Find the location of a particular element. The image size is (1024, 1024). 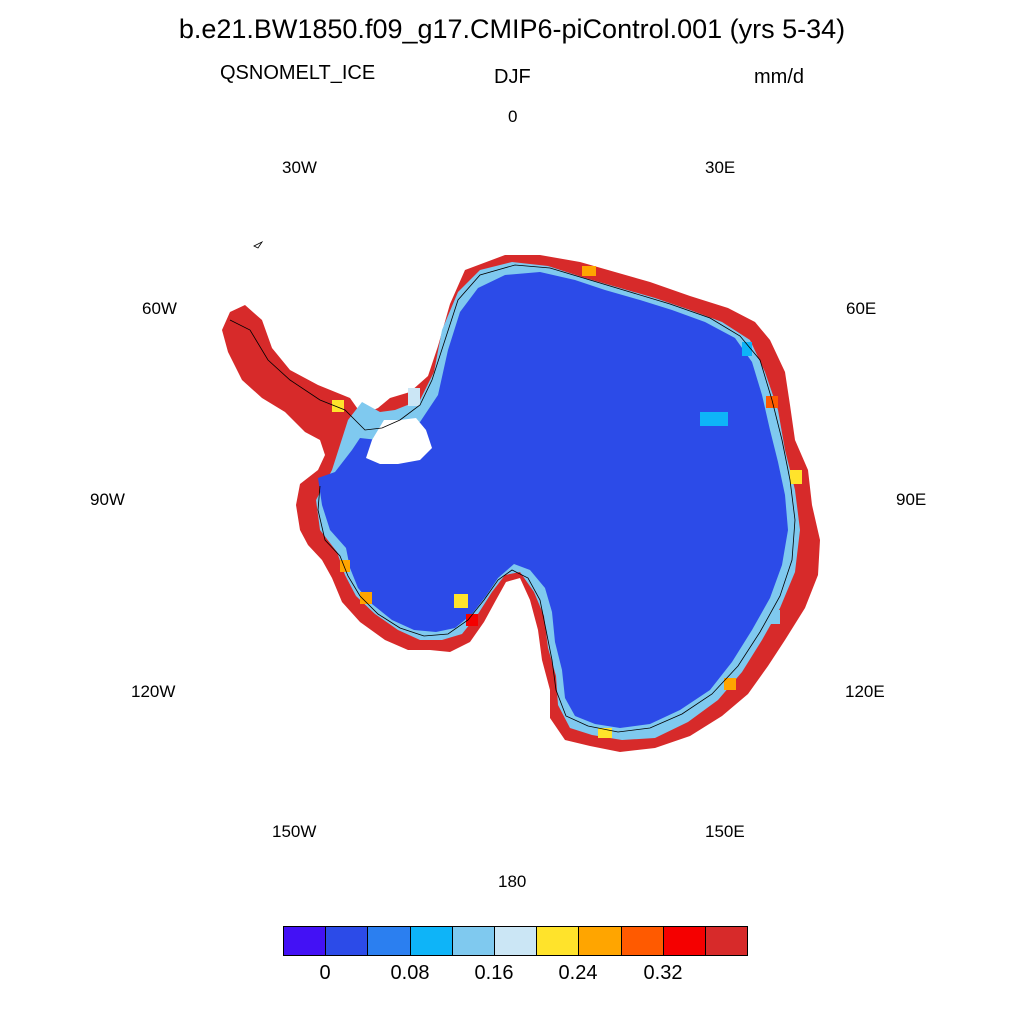

variable-label: QSNOMELT_ICE is located at coordinates (298, 73).